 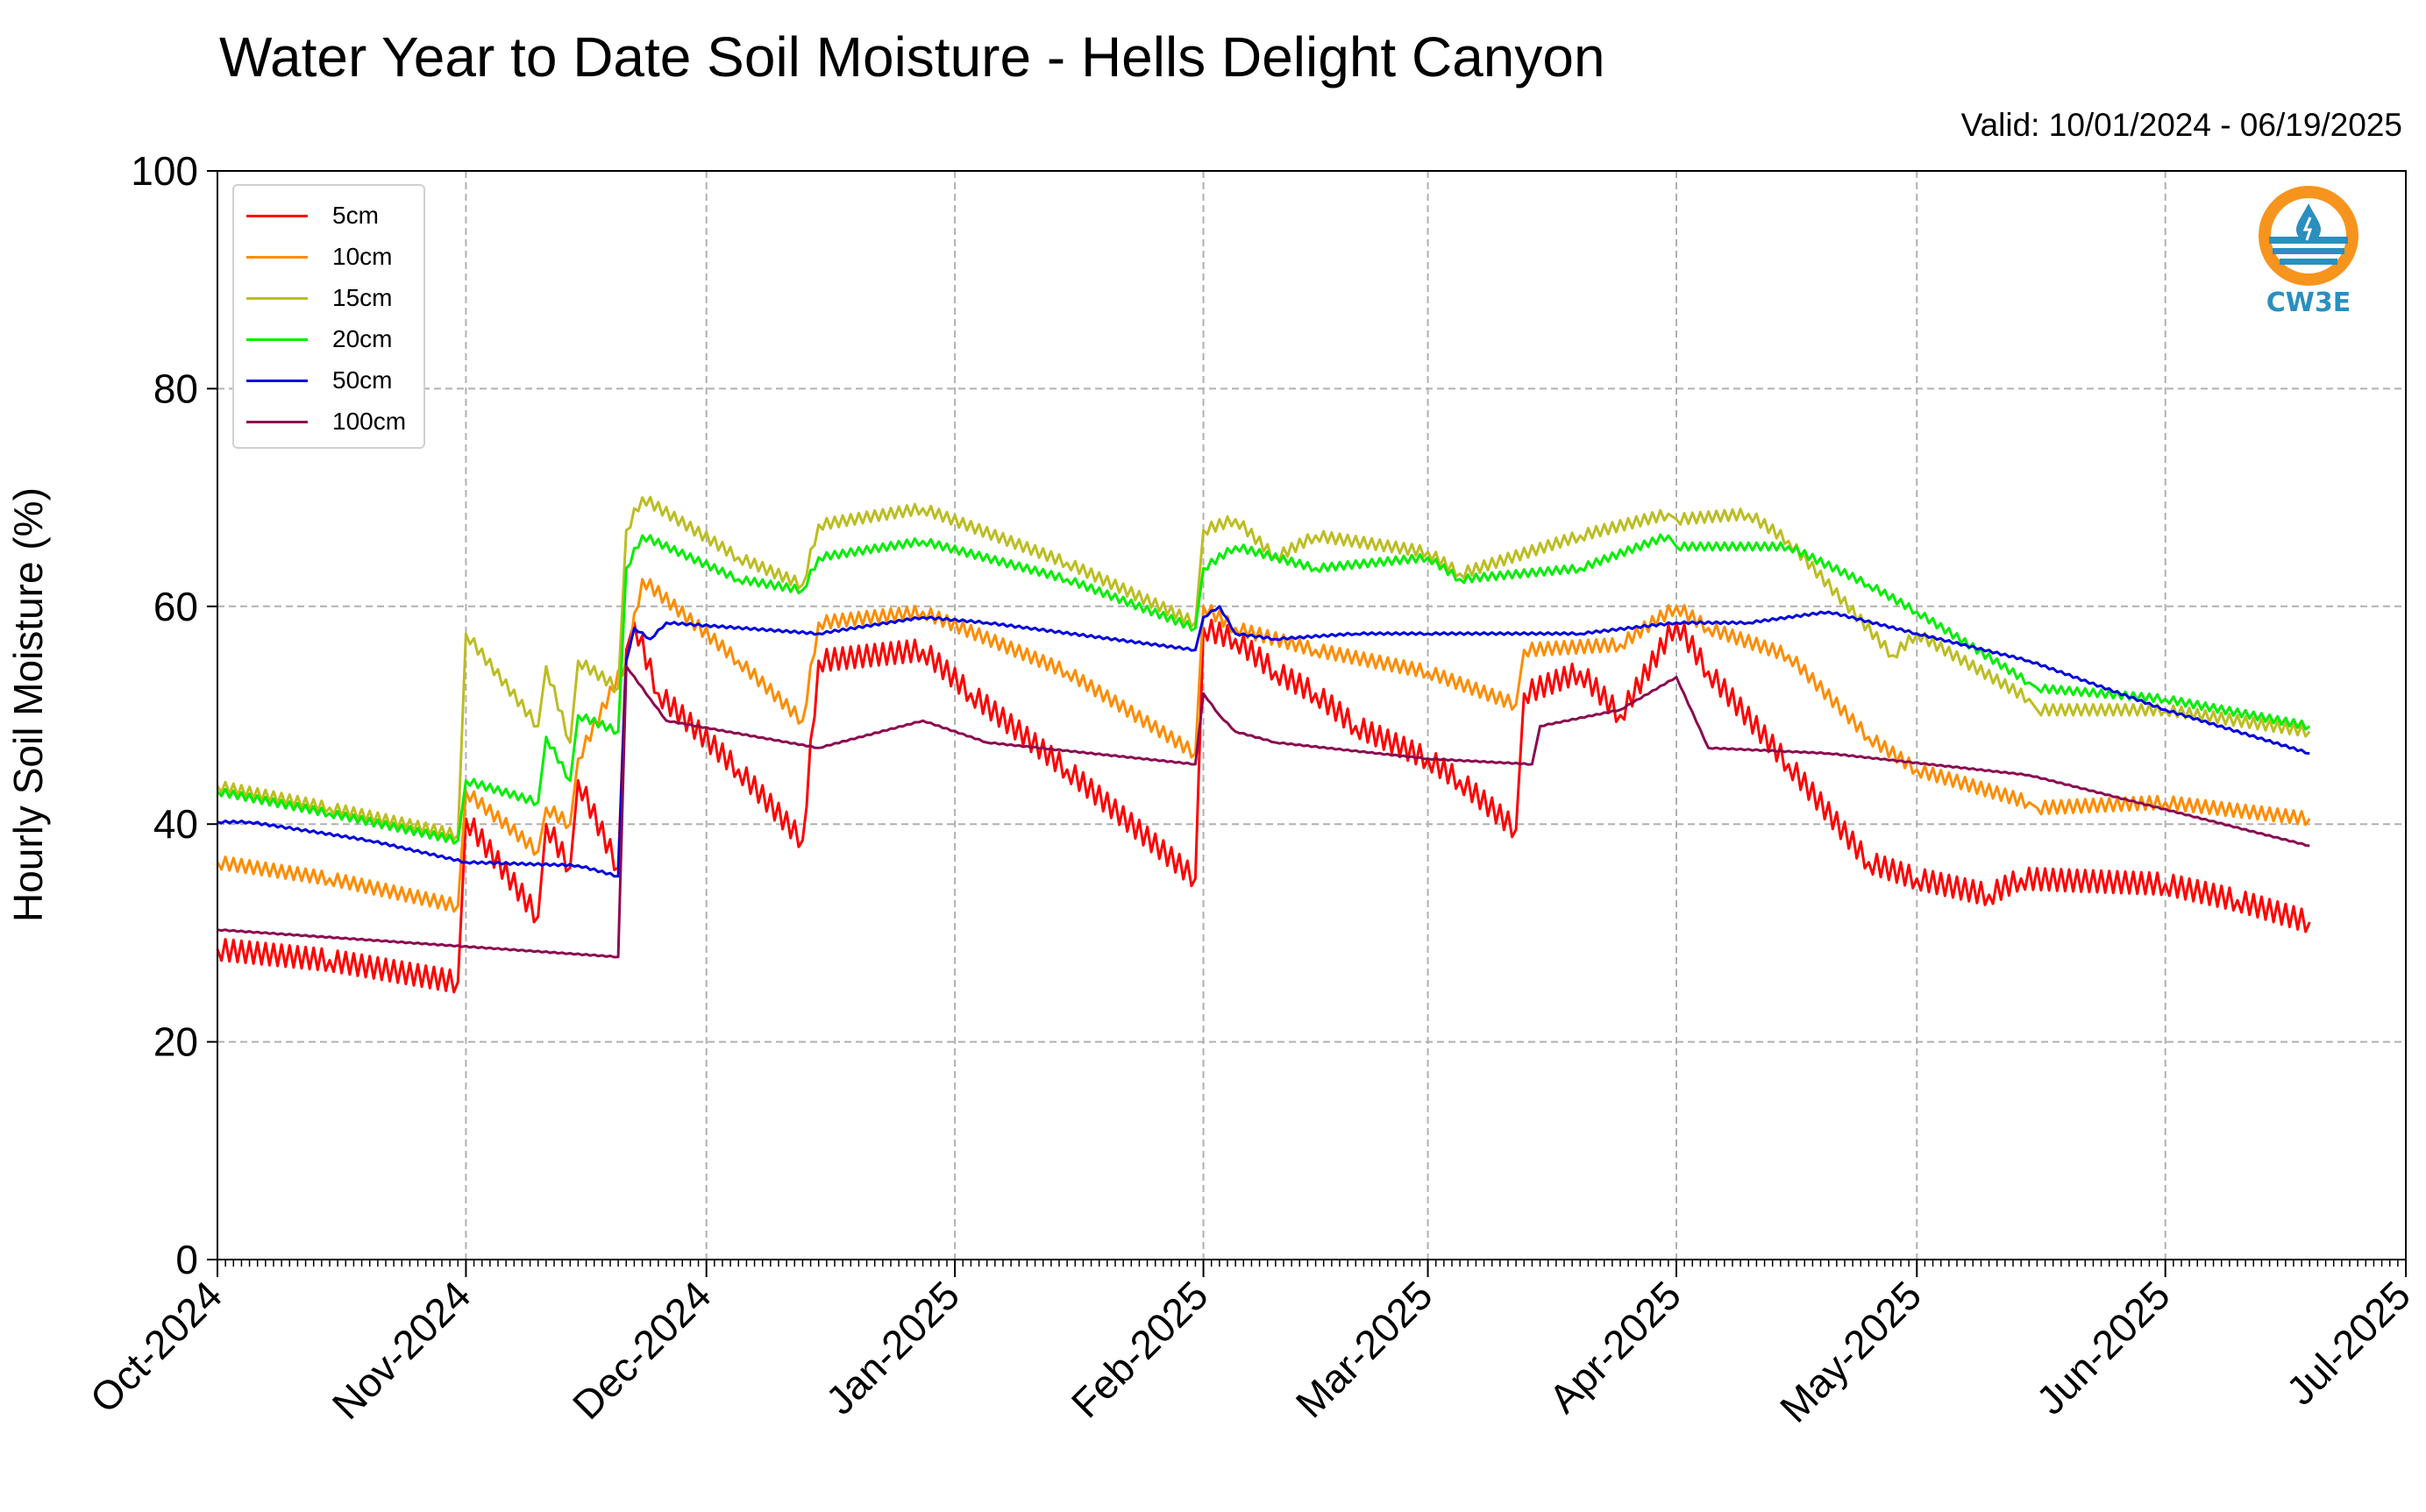 What do you see at coordinates (156, 1347) in the screenshot?
I see `x-tick-label: Oct-2024` at bounding box center [156, 1347].